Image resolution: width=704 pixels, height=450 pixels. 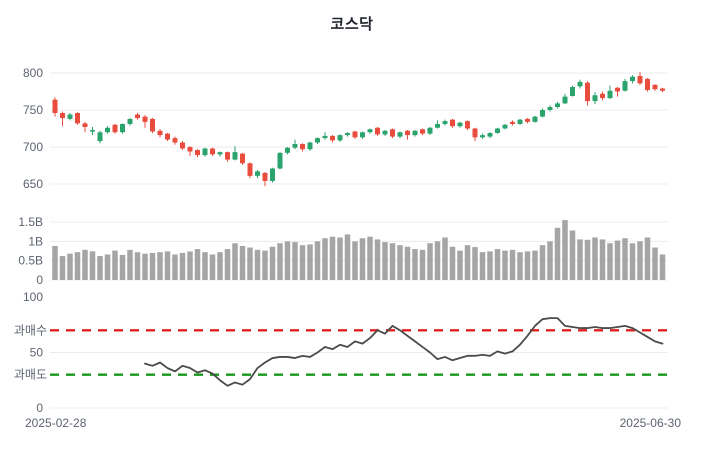 I want to click on x-axis-end-date: 2025-06-30, so click(x=650, y=423).